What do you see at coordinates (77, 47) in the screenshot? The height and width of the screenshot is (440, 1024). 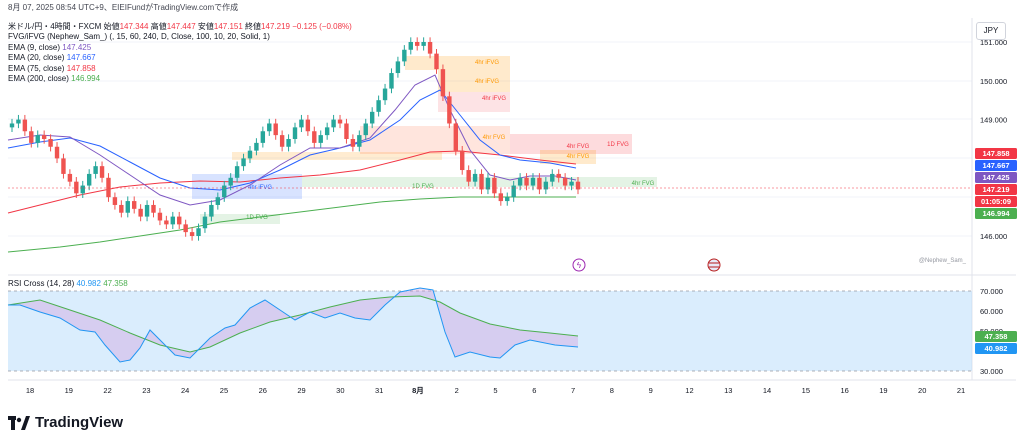 I see `ema9-value: 147.425` at bounding box center [77, 47].